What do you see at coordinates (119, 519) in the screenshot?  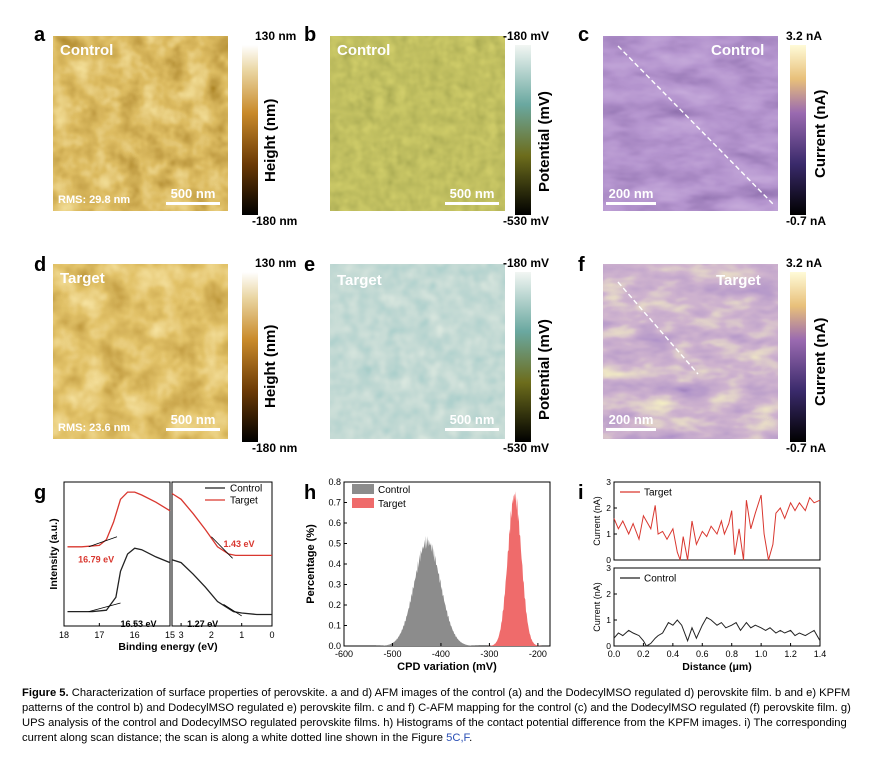 I see `series-line-target-left` at bounding box center [119, 519].